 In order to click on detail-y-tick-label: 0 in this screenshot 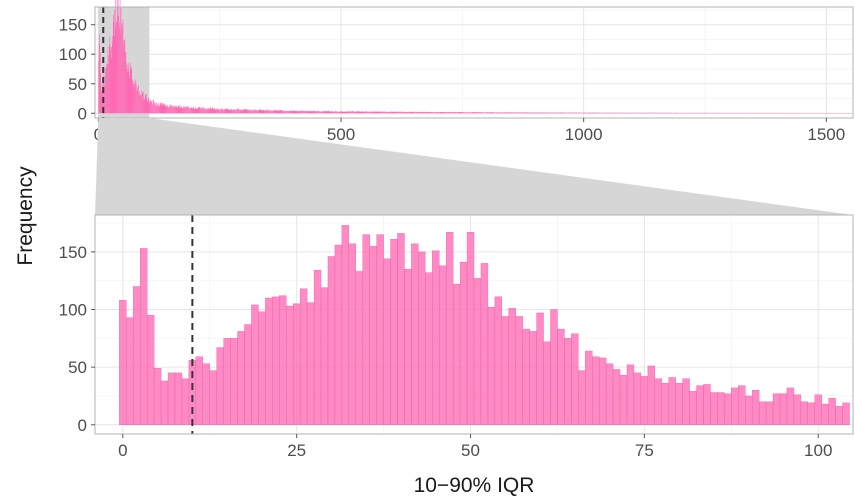, I will do `click(82, 425)`.